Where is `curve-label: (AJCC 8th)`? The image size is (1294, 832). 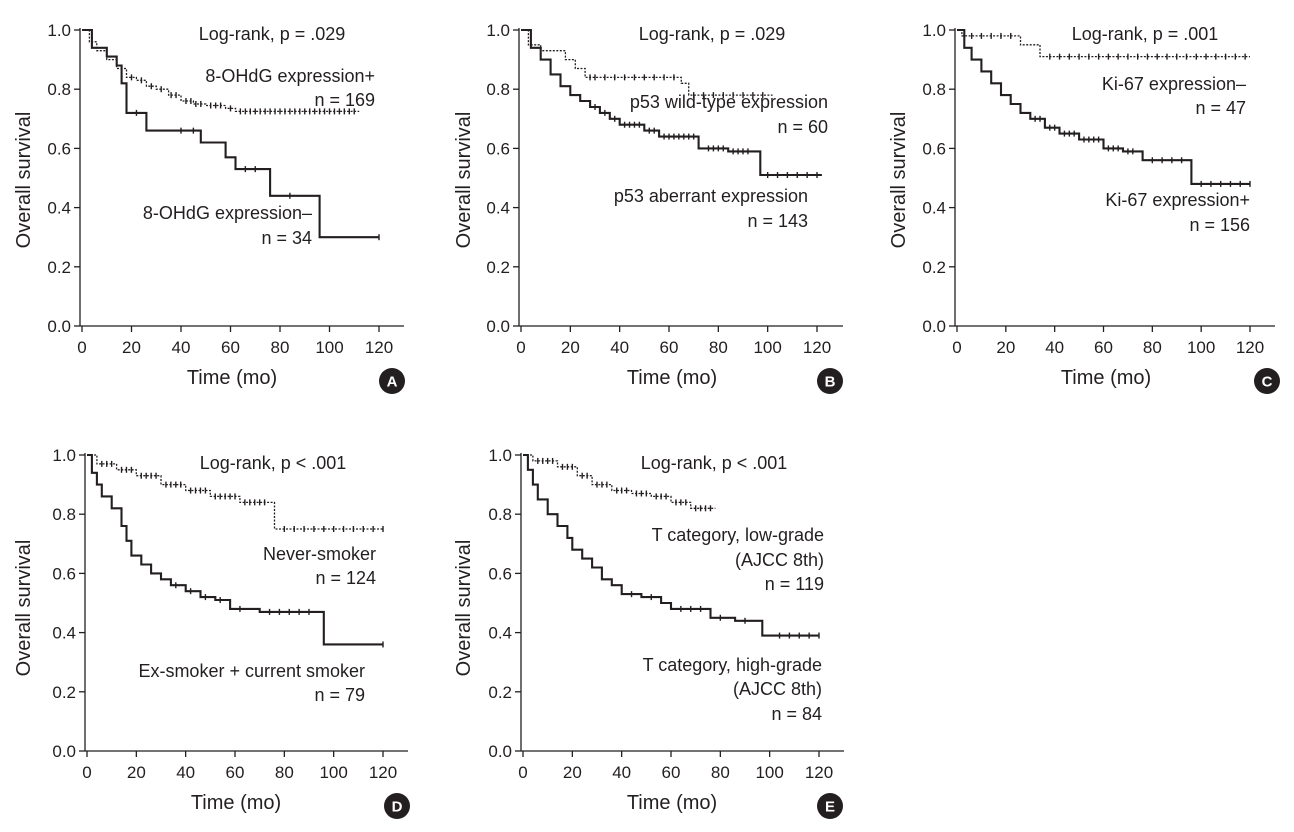 curve-label: (AJCC 8th) is located at coordinates (779, 560).